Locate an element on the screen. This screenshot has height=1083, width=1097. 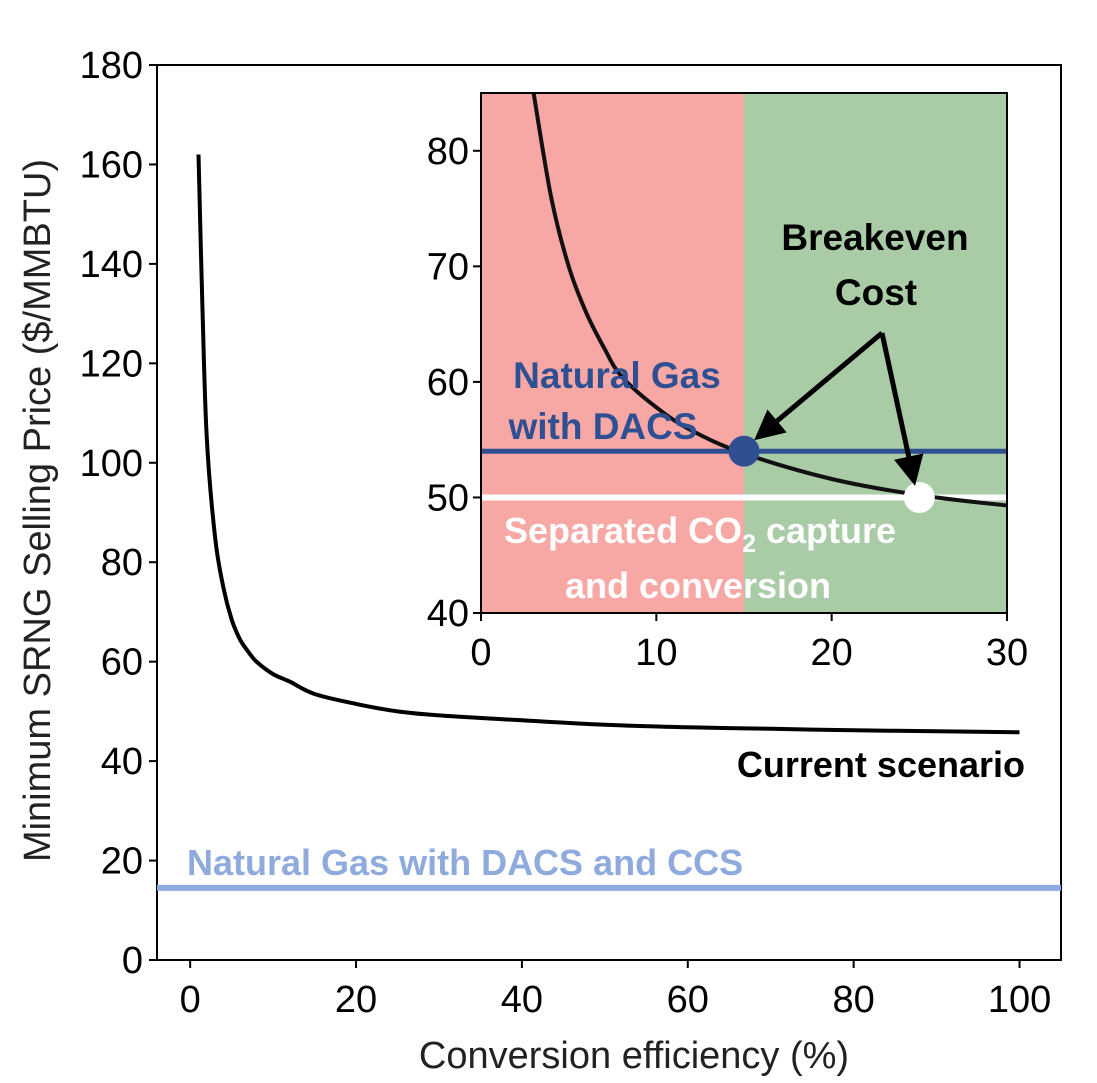
main-x-tick-label: 100 is located at coordinates (1019, 1000).